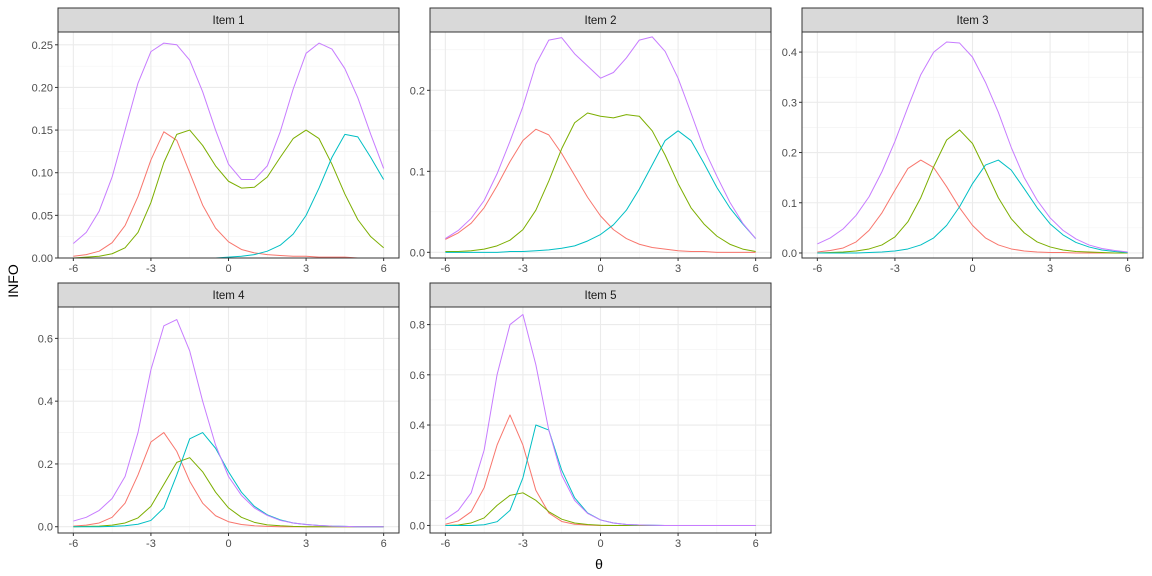  I want to click on x-axis-title: θ, so click(599, 564).